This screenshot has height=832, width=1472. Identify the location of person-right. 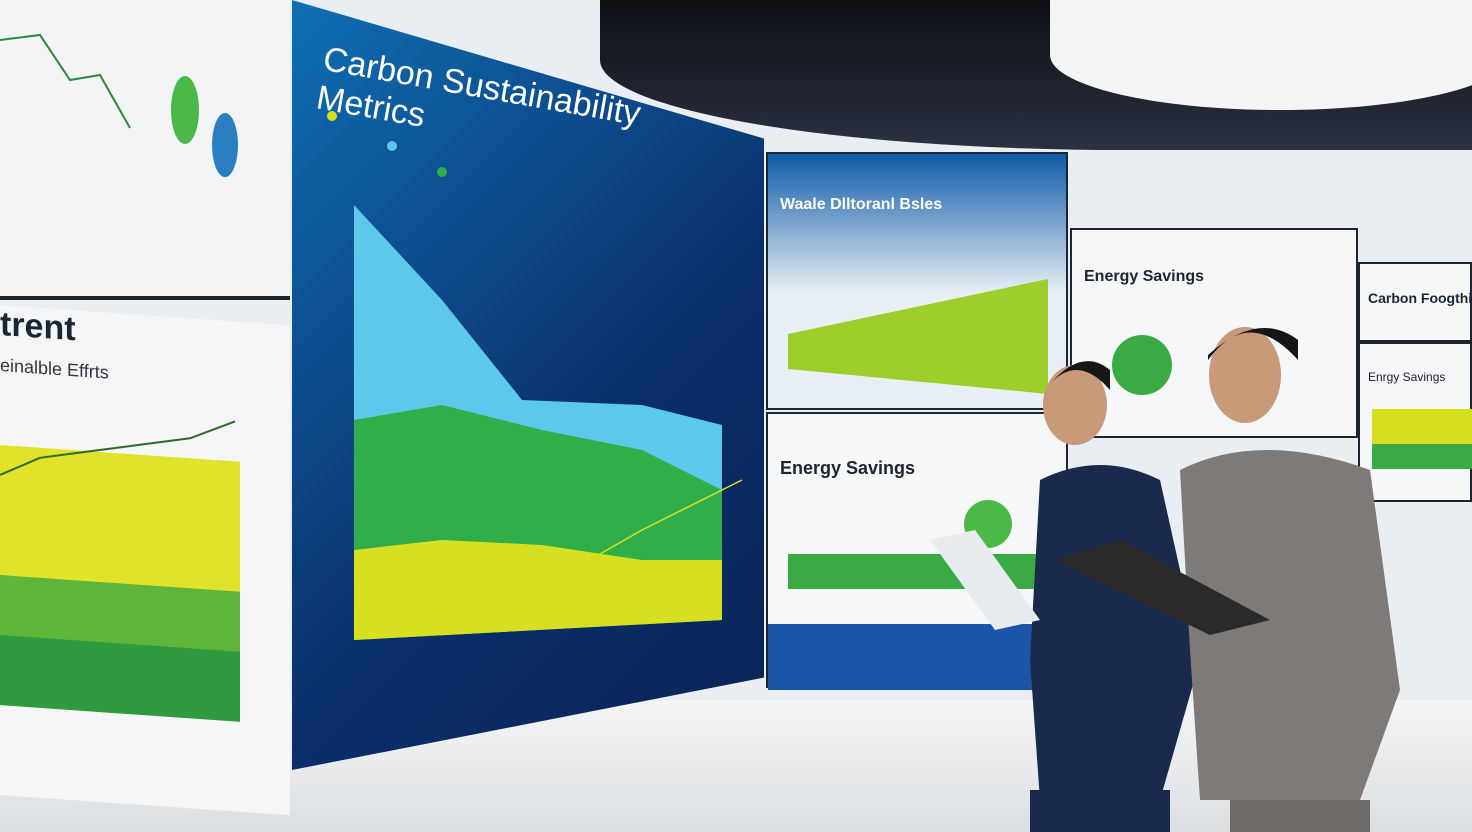
(1227, 579).